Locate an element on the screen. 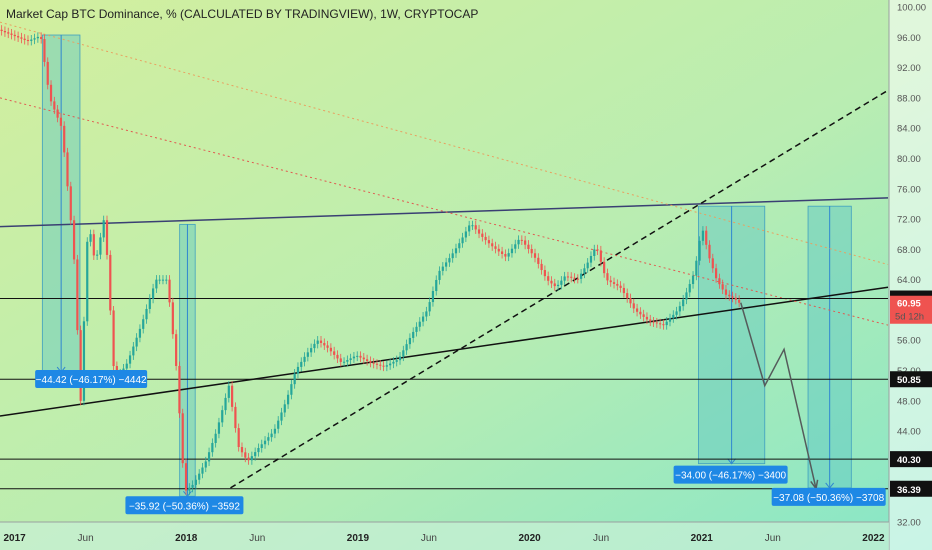  range-label-1: −44.42 (−46.17%) −4442 is located at coordinates (91, 380).